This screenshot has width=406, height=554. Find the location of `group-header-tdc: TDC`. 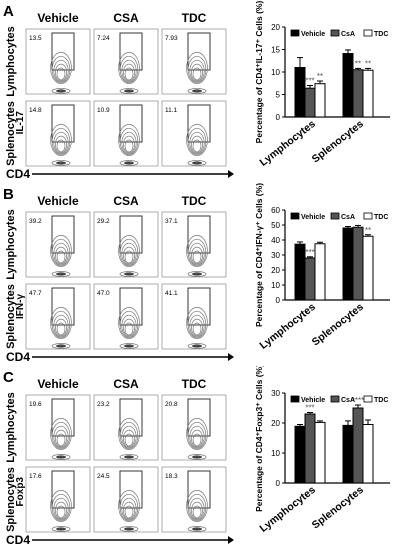

group-header-tdc: TDC is located at coordinates (194, 18).